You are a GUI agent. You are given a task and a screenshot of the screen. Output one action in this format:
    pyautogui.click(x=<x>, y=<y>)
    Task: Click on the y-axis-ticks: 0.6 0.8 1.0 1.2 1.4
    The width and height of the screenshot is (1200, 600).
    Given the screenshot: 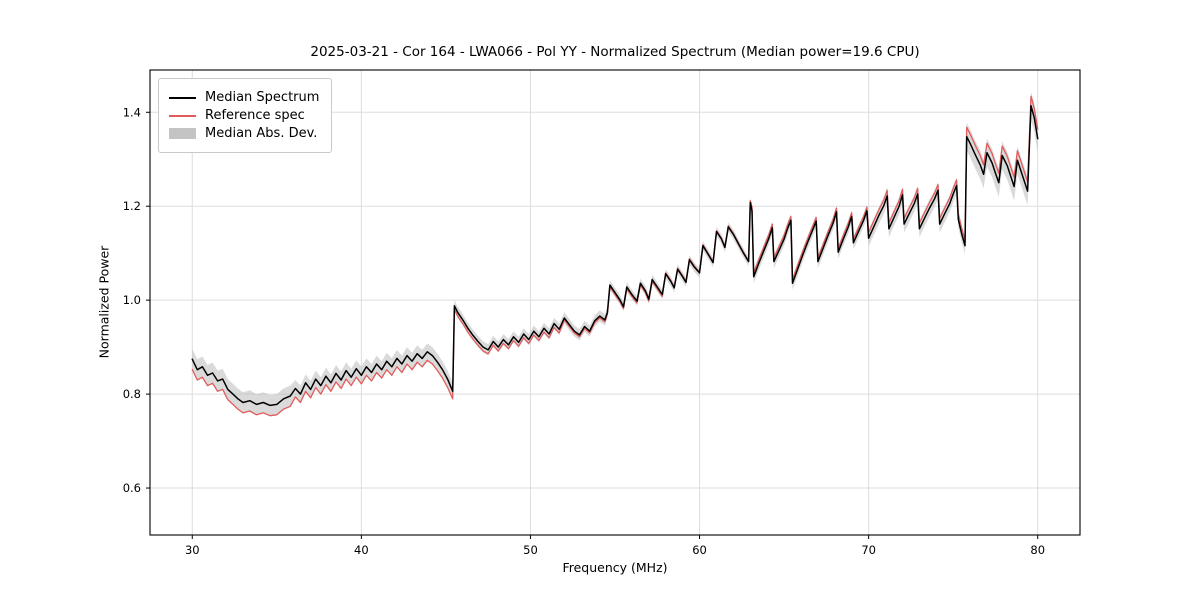 What is the action you would take?
    pyautogui.click(x=136, y=300)
    